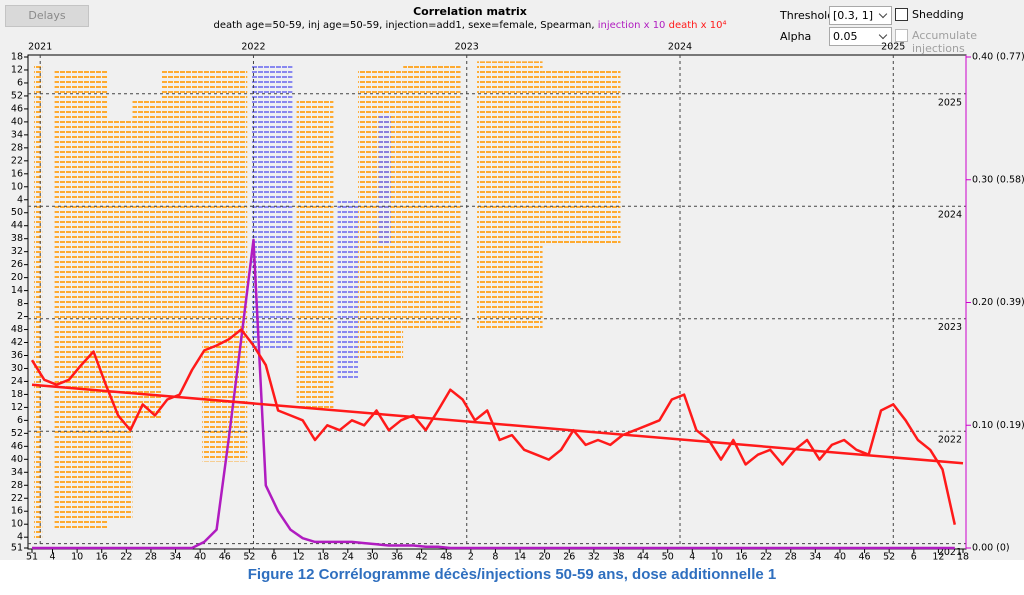  I want to click on y2-tick-label: 0.30 (0.58), so click(998, 179).